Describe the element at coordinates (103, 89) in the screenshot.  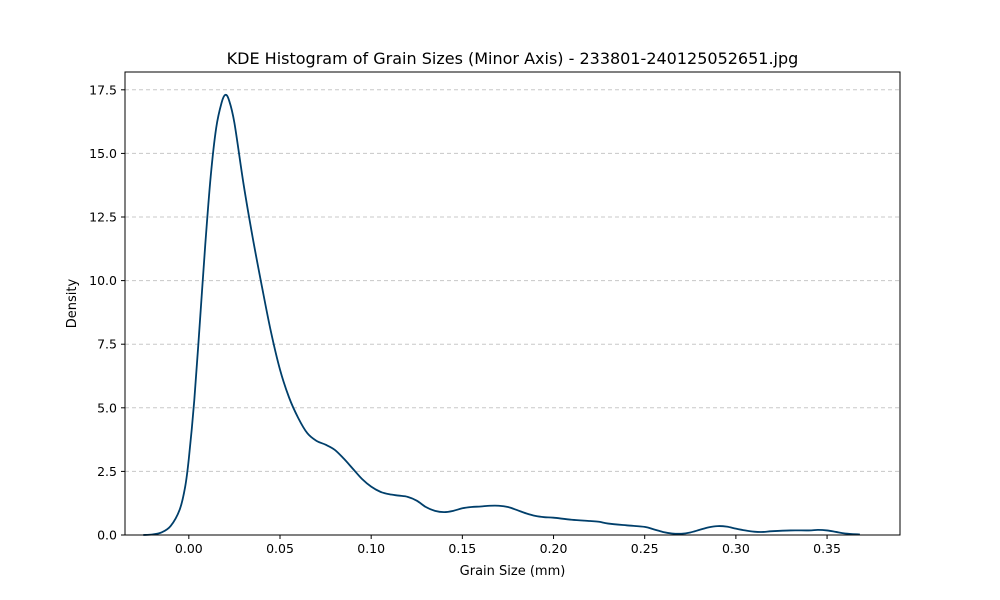
I see `y-tick-label: 17.5` at that location.